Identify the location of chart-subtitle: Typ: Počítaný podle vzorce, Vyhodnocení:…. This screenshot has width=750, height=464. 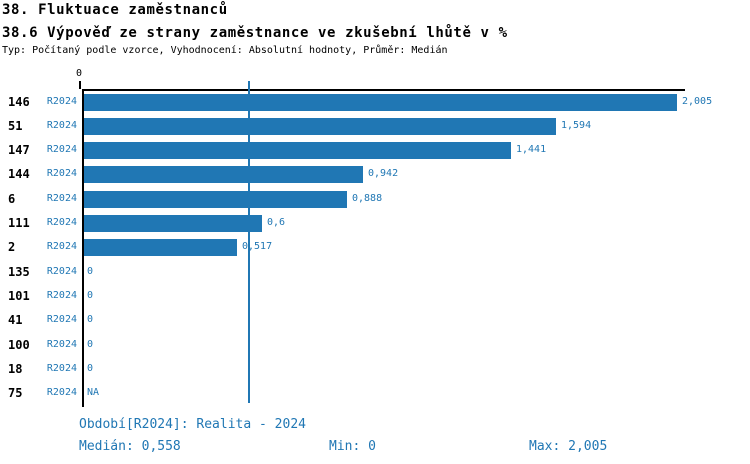
(225, 50).